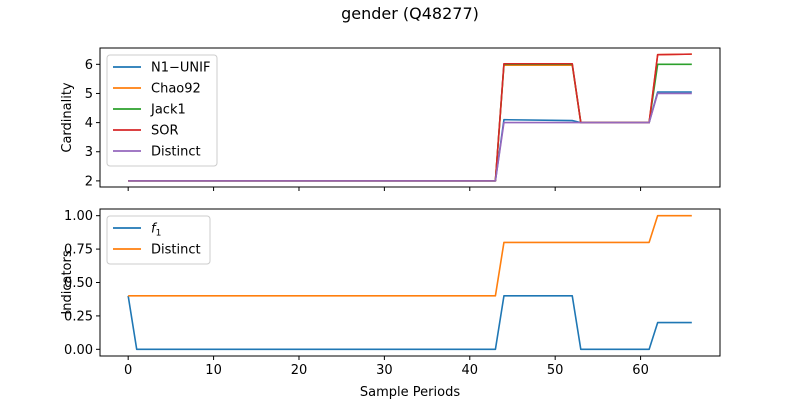 This screenshot has height=400, width=800. What do you see at coordinates (180, 68) in the screenshot?
I see `legend-label-top-0: N1−UNIF` at bounding box center [180, 68].